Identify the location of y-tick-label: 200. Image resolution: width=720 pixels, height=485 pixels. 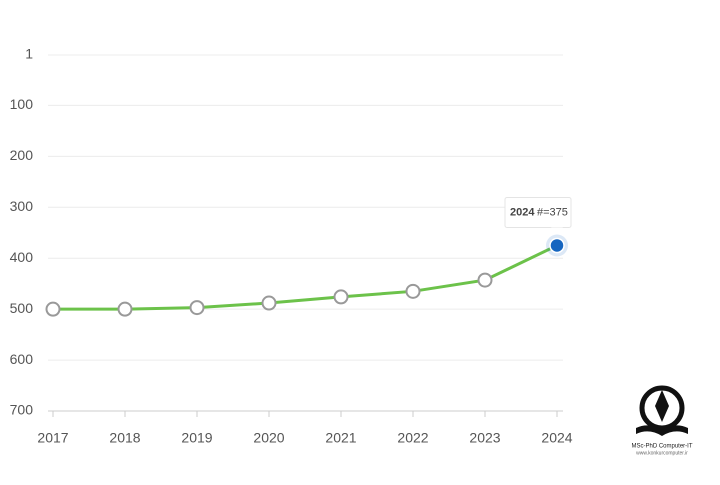
(22, 155).